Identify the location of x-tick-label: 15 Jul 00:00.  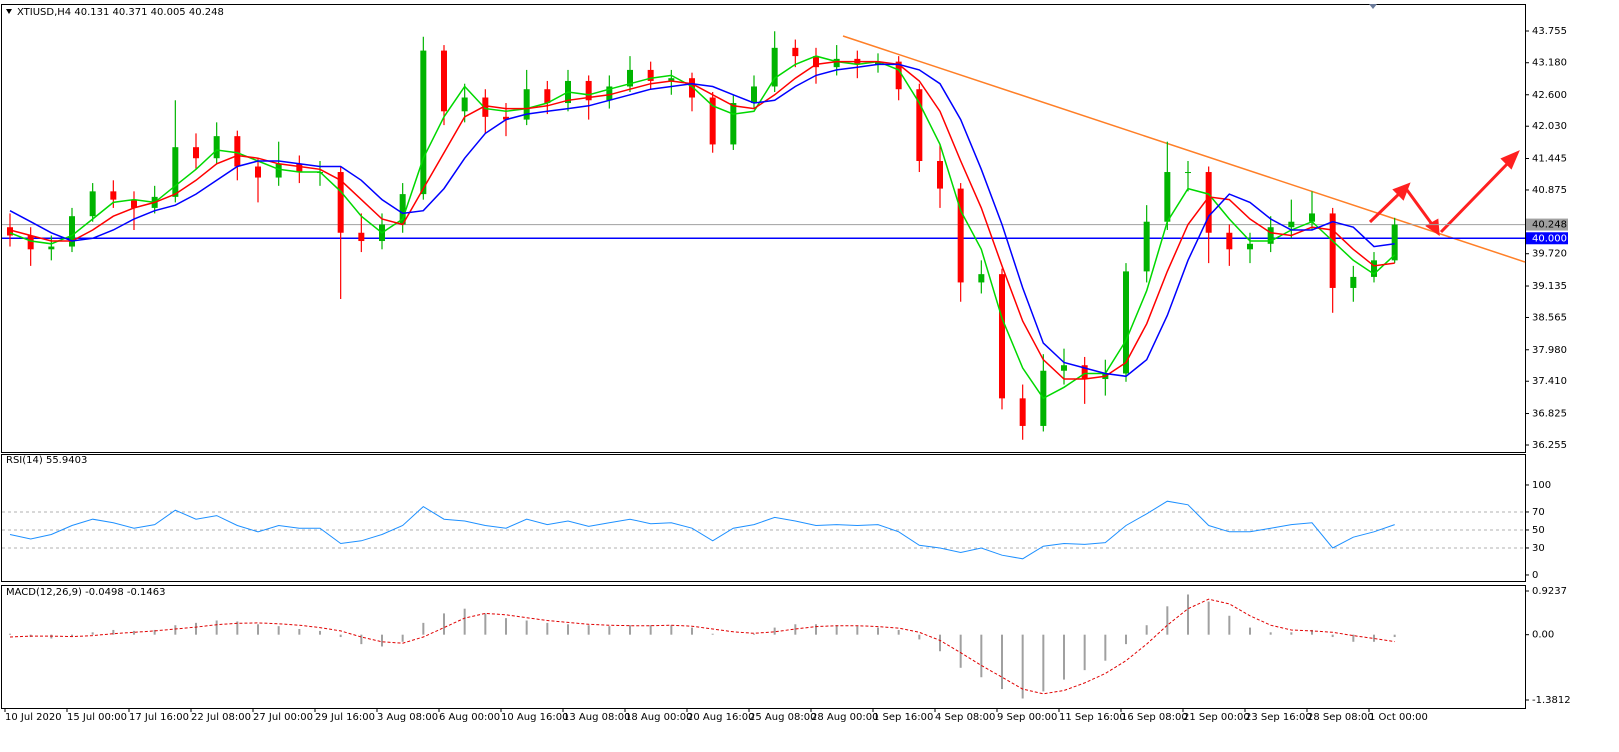
(97, 717).